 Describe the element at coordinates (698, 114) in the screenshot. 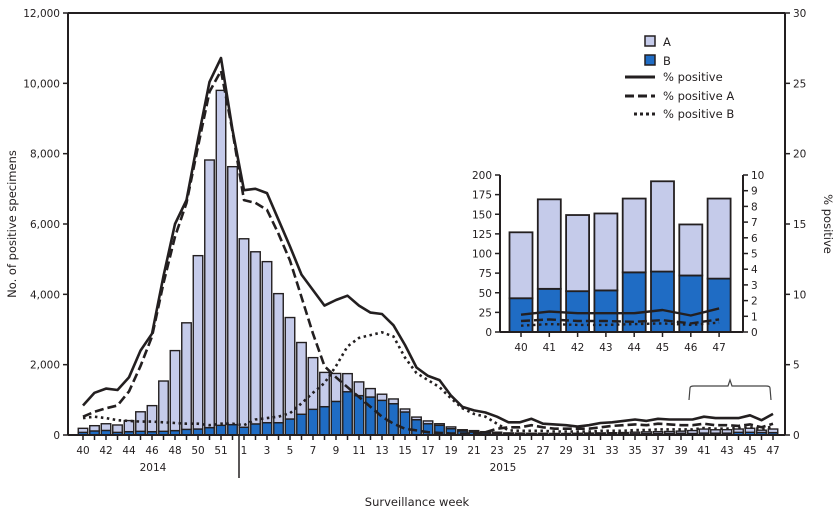

I see `legend-label-pct-positive-b: % positive B` at that location.